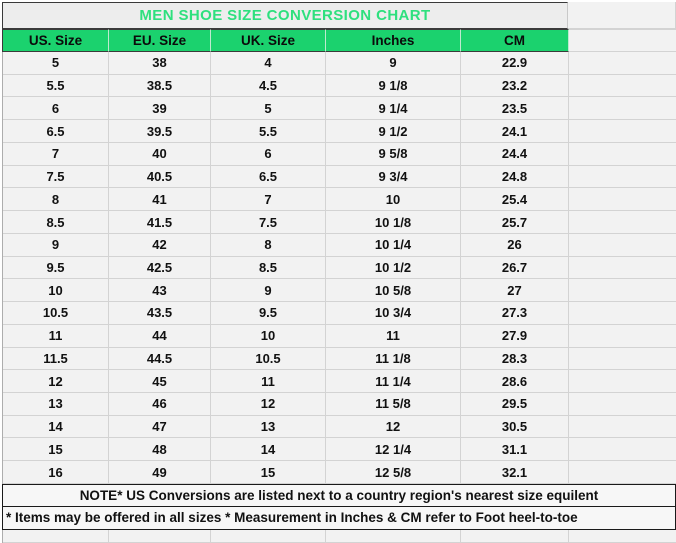 This screenshot has width=676, height=543. I want to click on table-cell: 26, so click(515, 245).